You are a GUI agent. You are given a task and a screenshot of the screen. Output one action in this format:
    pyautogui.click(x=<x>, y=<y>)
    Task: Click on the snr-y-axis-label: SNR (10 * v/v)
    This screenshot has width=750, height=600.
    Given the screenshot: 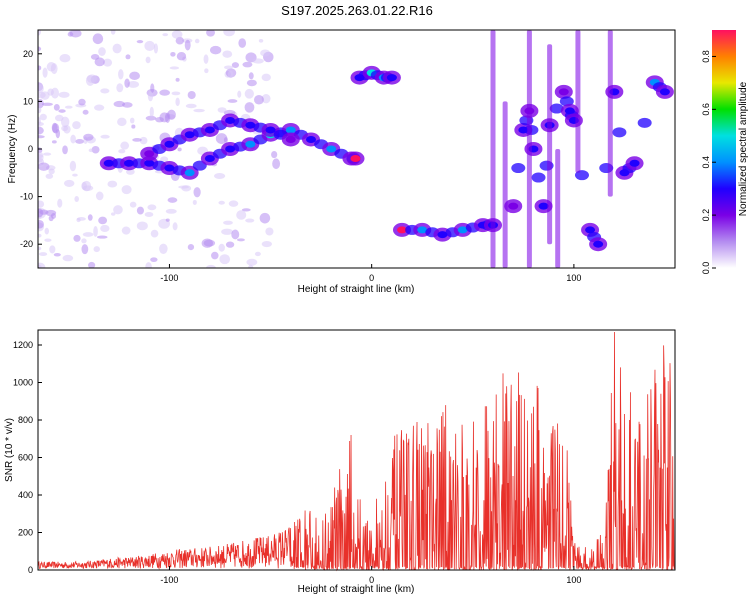 What is the action you would take?
    pyautogui.click(x=9, y=450)
    